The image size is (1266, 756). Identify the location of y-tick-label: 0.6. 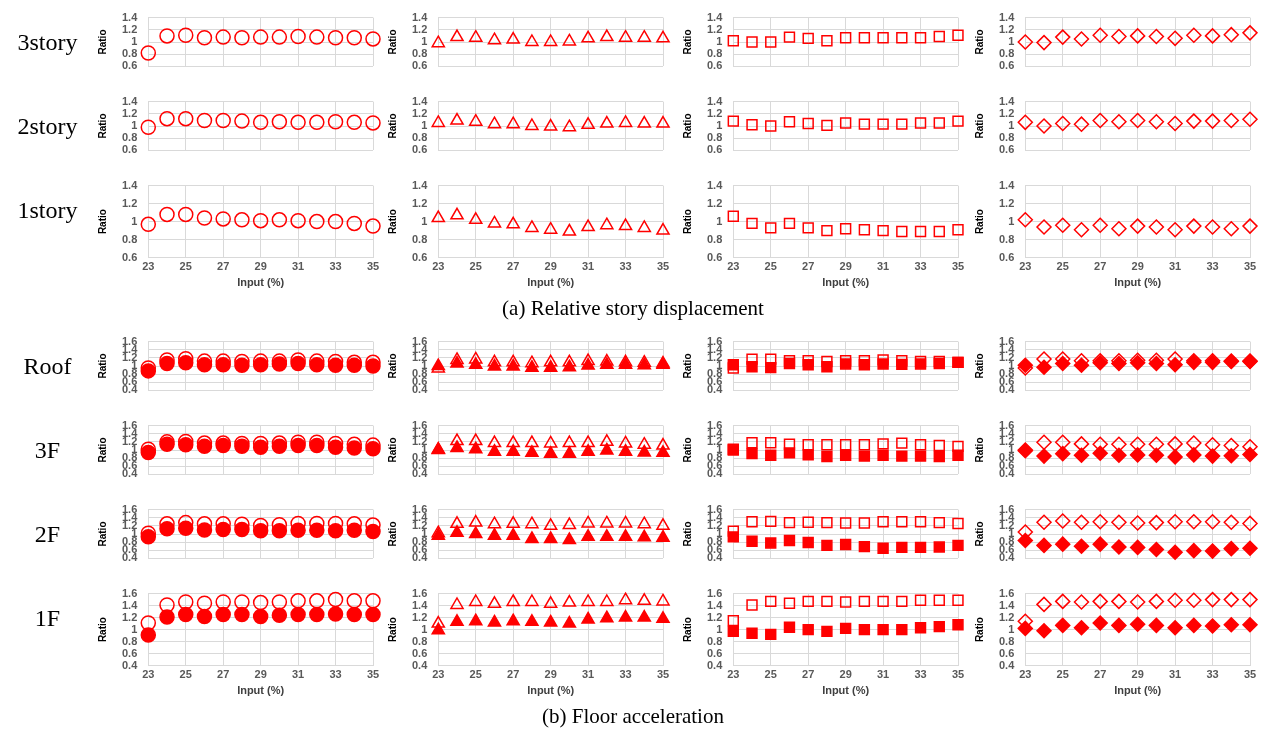
(714, 652).